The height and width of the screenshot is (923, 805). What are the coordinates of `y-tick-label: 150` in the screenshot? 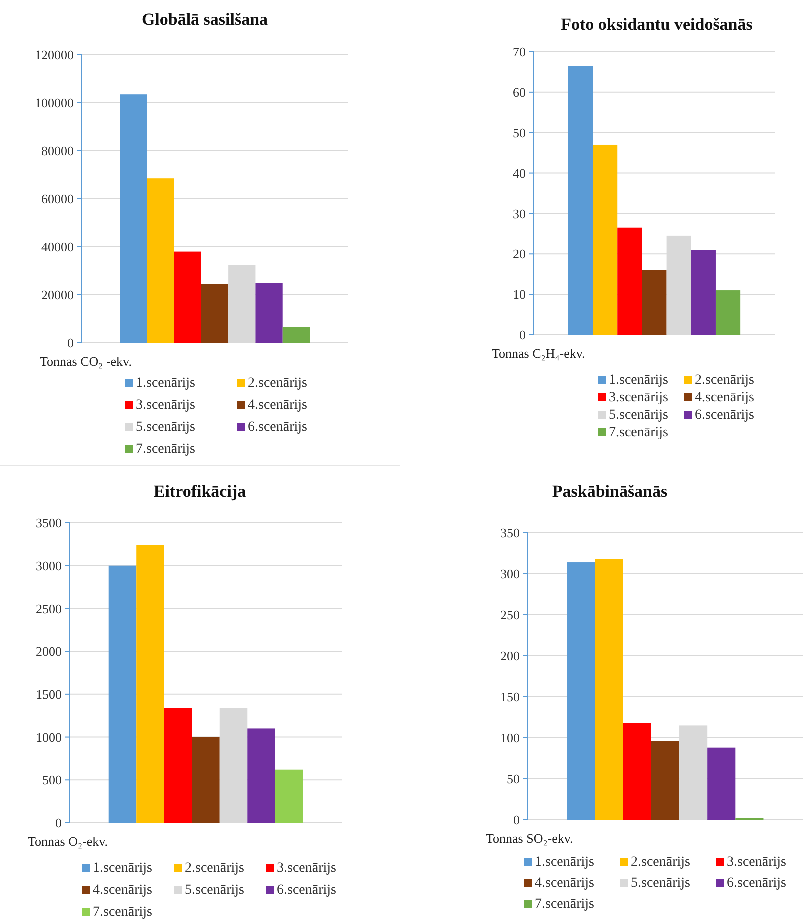 It's located at (510, 697).